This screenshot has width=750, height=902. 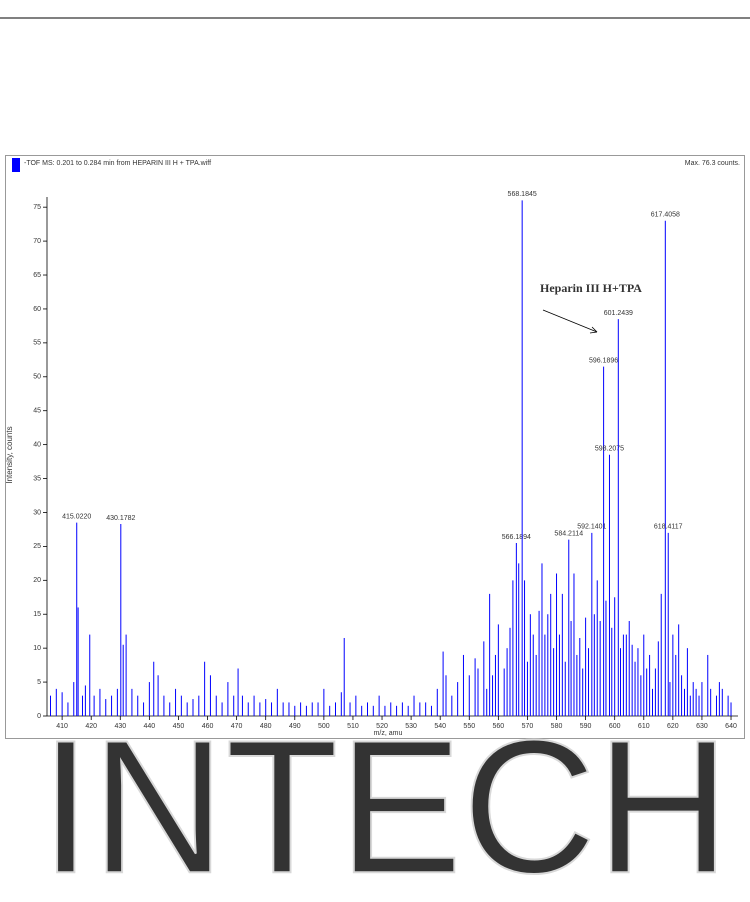 I want to click on x-tick-label: 610, so click(x=644, y=726).